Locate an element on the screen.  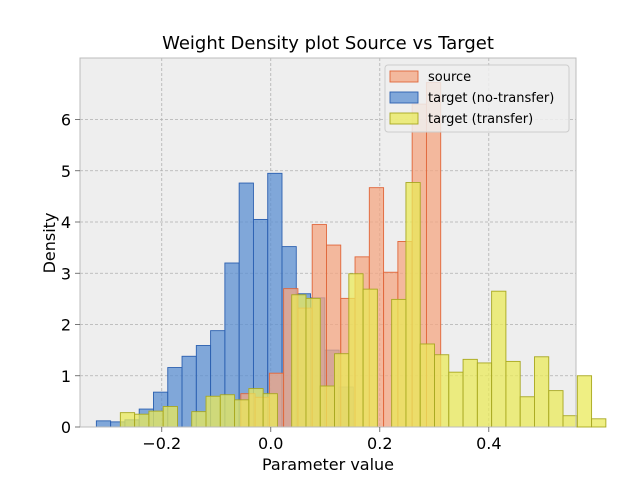
x-axis: −0.2 0.0 0.2 0.4 is located at coordinates (322, 440).